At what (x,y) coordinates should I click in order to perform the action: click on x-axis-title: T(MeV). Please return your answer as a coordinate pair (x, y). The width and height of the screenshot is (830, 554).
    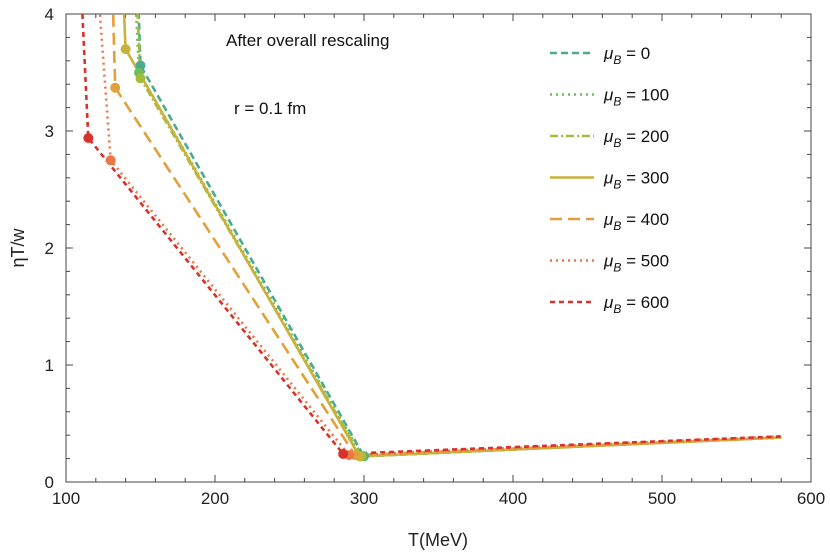
    Looking at the image, I should click on (438, 540).